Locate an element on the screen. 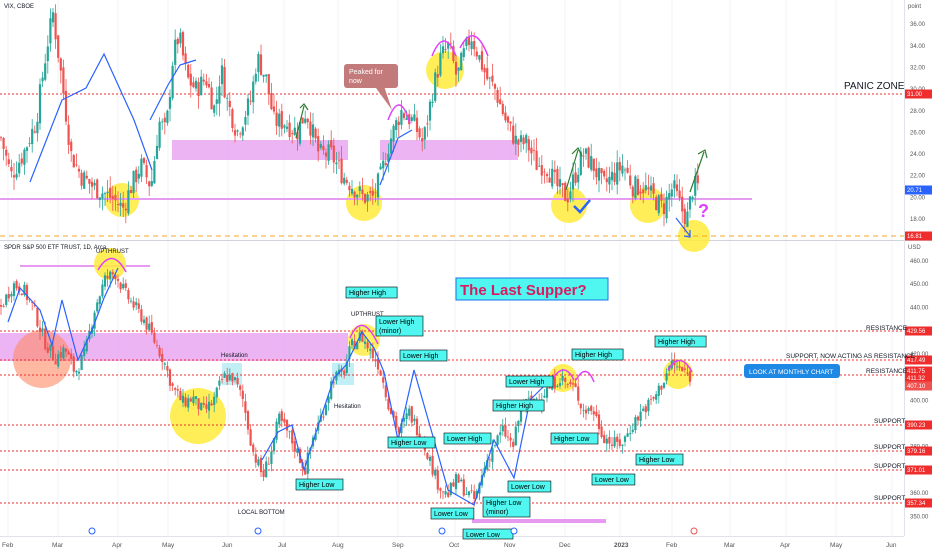 This screenshot has height=555, width=932. label-higher-low-3: Higher Low is located at coordinates (657, 460).